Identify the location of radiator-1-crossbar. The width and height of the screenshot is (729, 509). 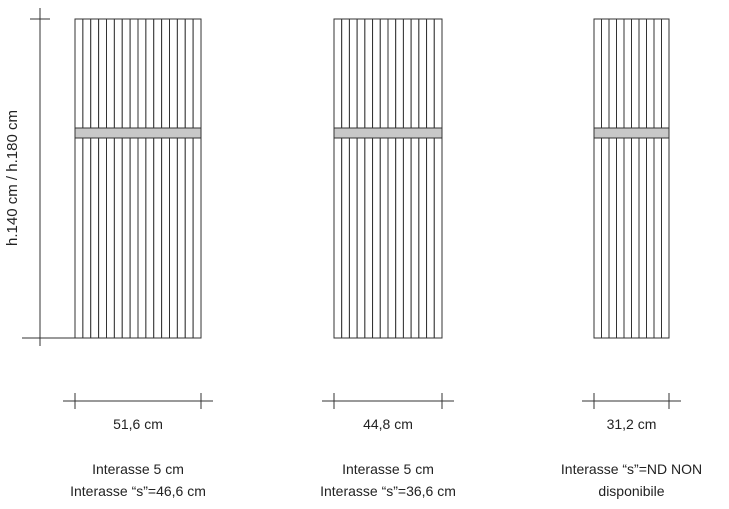
(138, 133).